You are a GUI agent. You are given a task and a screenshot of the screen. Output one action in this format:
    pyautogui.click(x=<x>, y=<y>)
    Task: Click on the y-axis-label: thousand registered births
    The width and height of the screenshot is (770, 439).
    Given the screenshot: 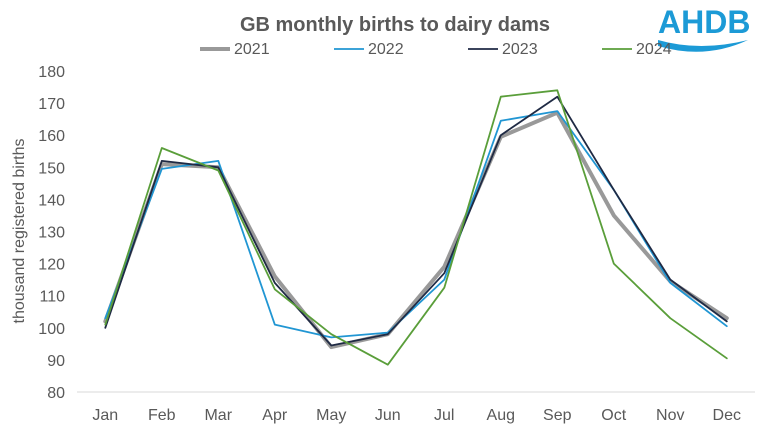 What is the action you would take?
    pyautogui.click(x=19, y=231)
    